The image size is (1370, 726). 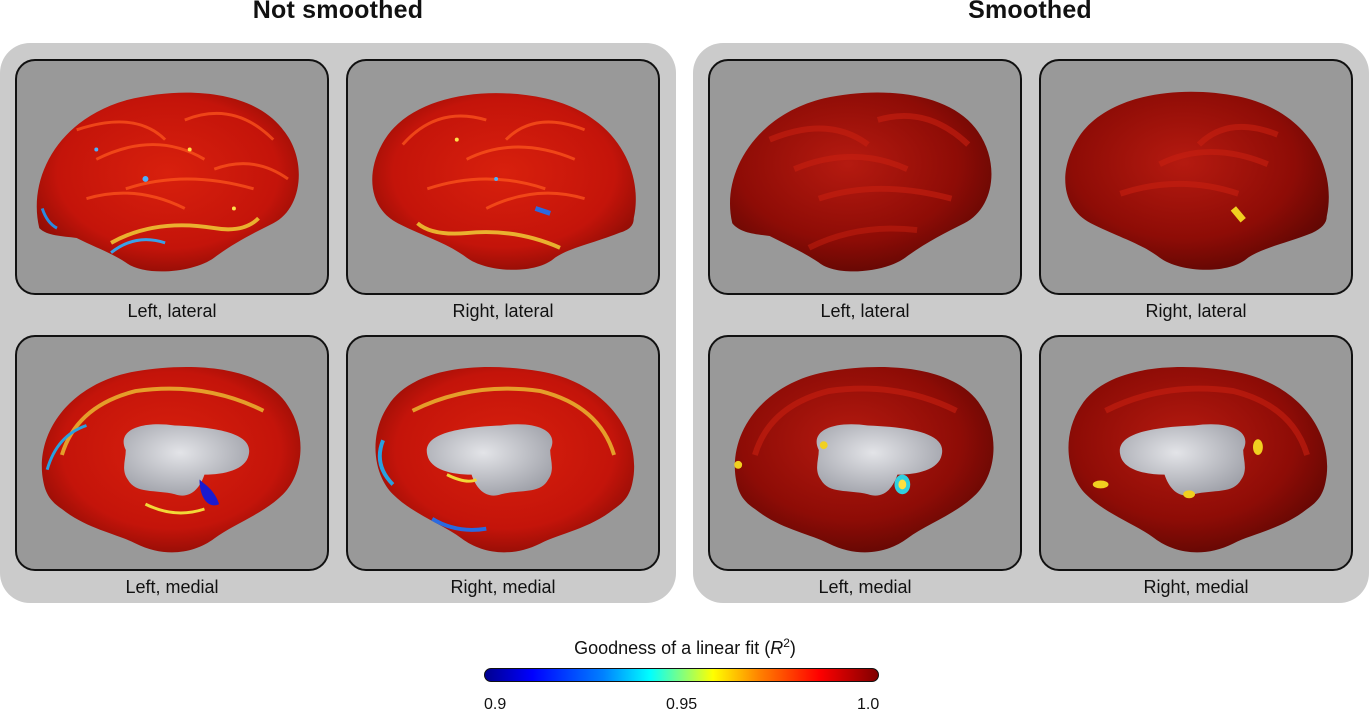 I want to click on caption-s-left-lateral: Left, lateral, so click(x=865, y=311).